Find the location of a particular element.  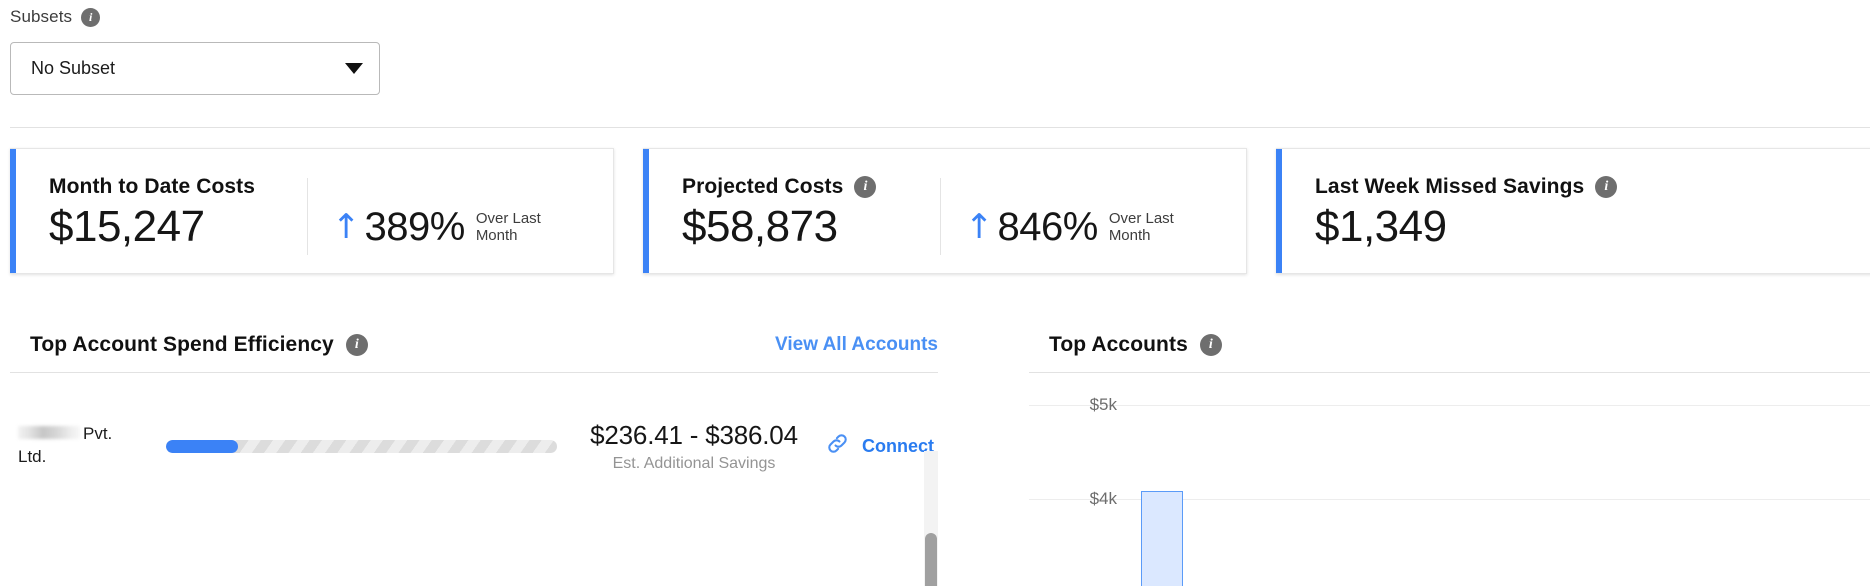

savings-range: $236.41 - $386.04 is located at coordinates (694, 434).